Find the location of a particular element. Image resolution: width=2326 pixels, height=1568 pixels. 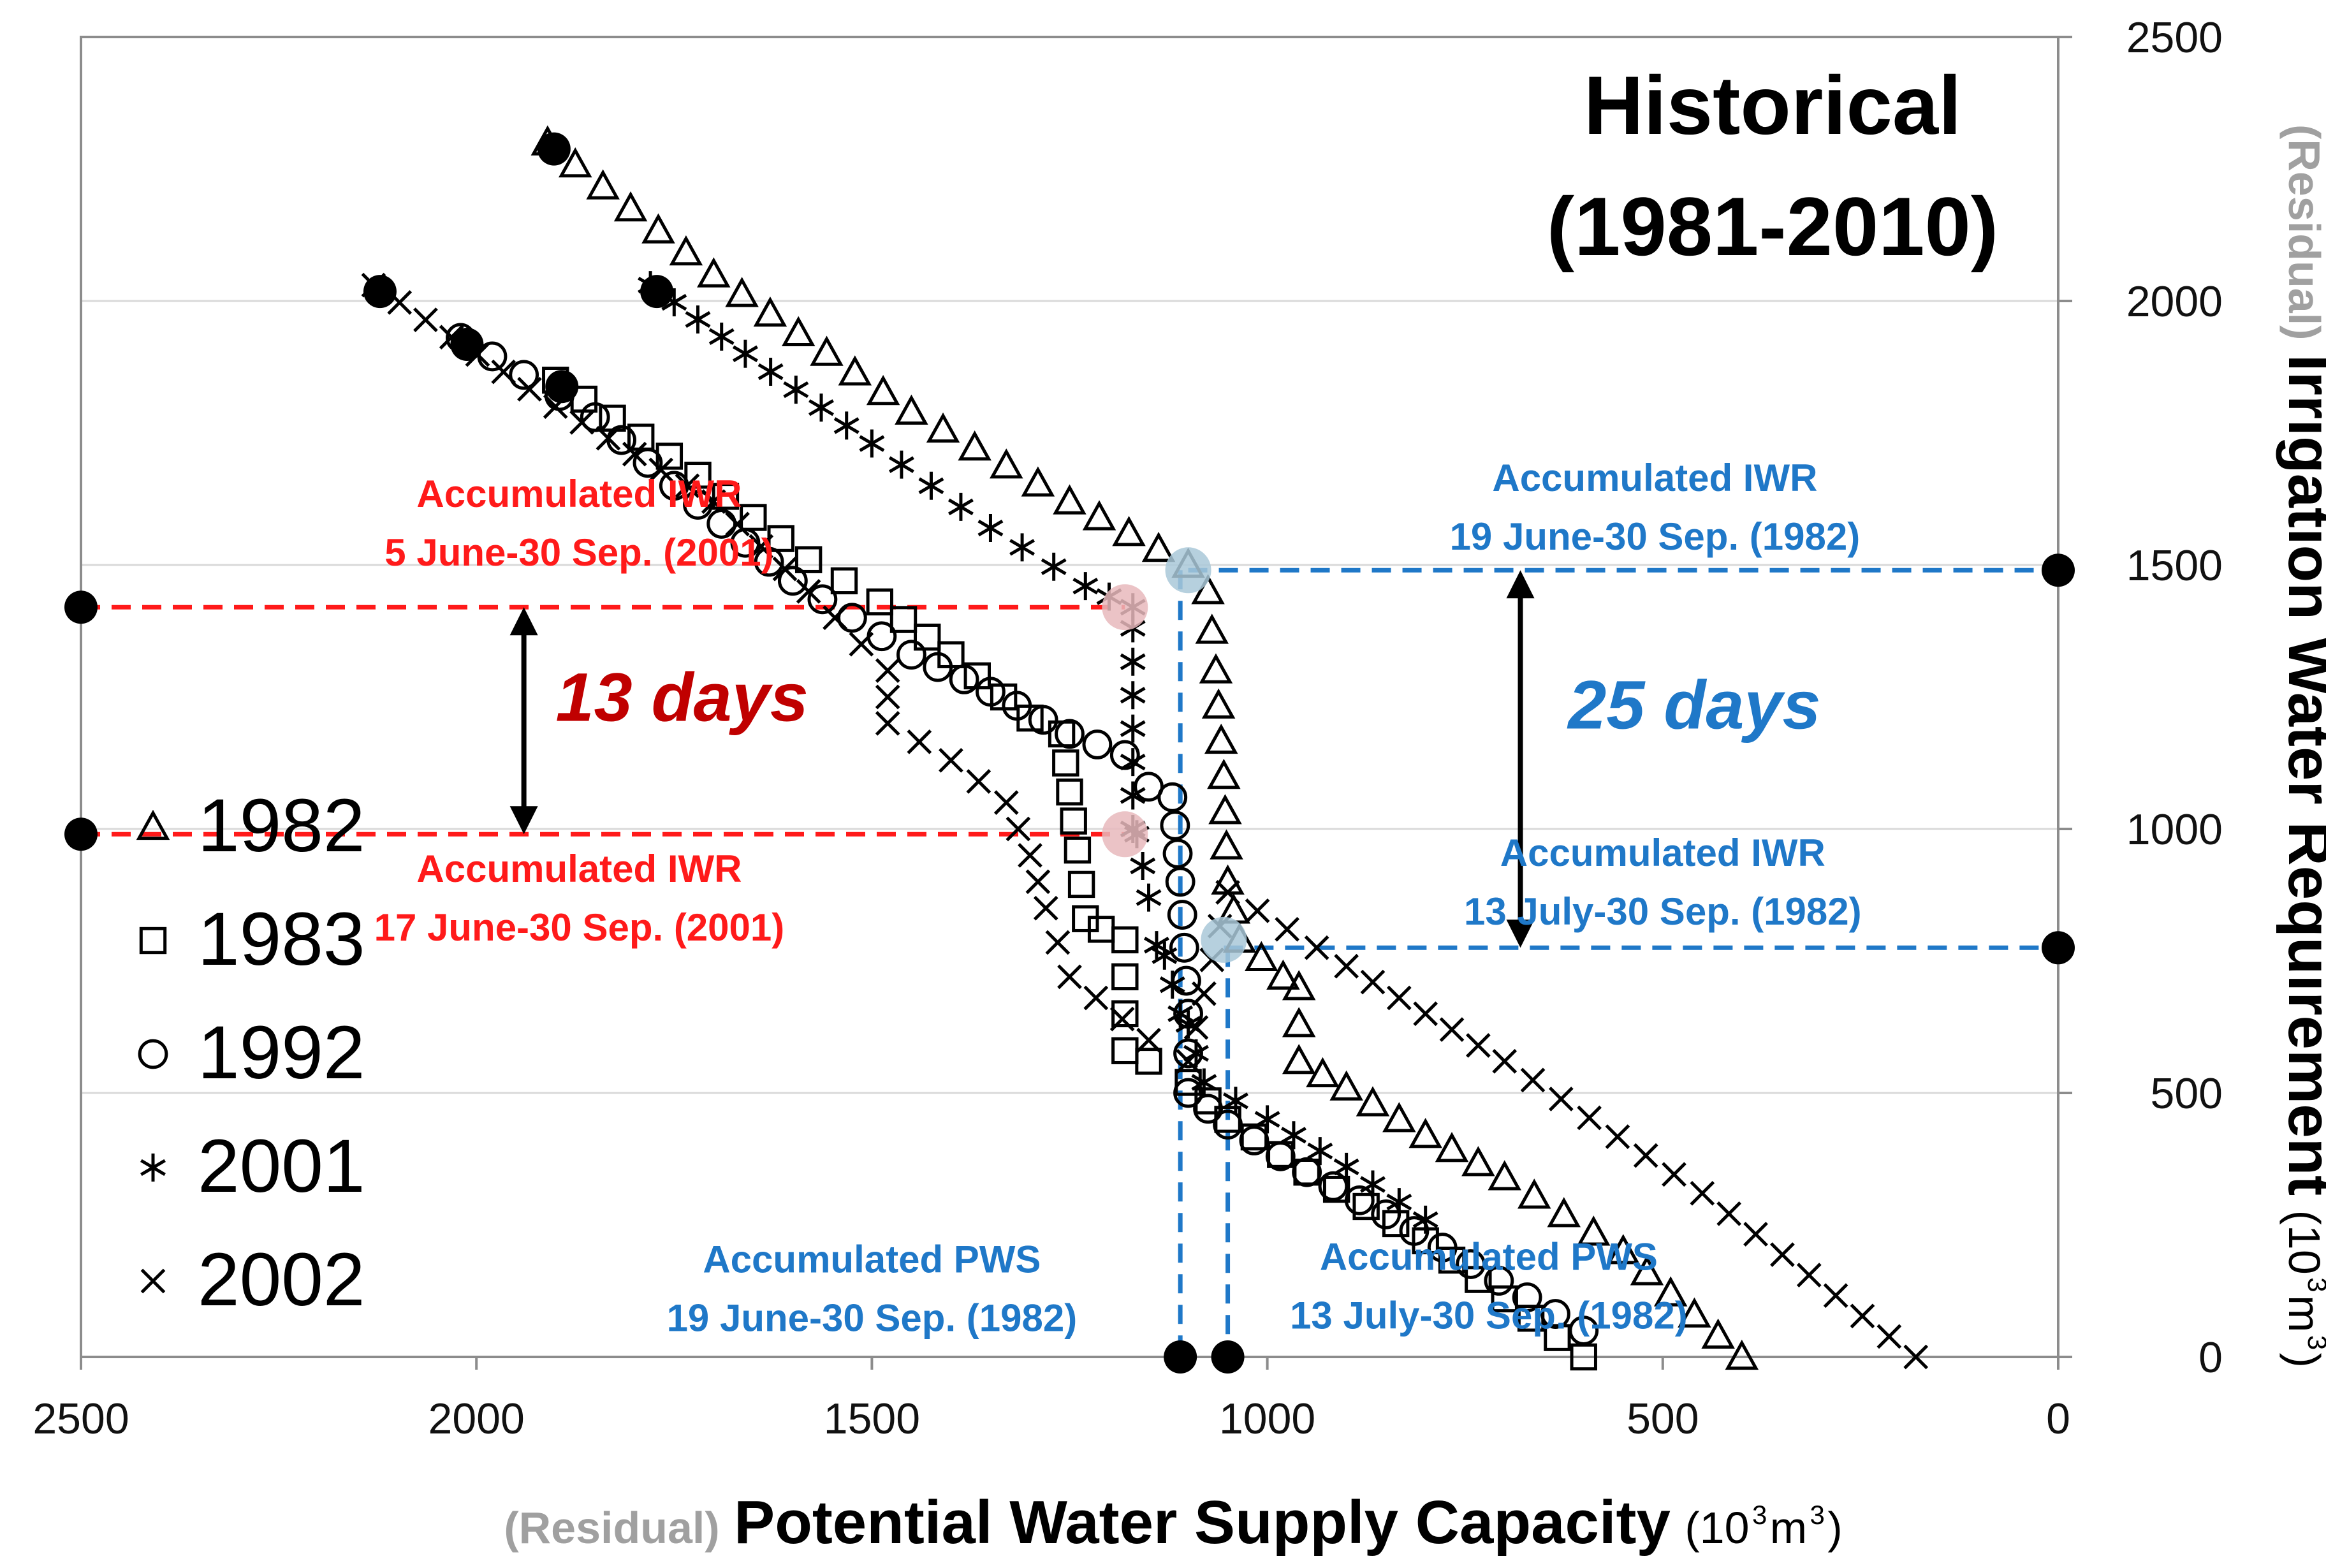

highlight-circles is located at coordinates (1174, 755).